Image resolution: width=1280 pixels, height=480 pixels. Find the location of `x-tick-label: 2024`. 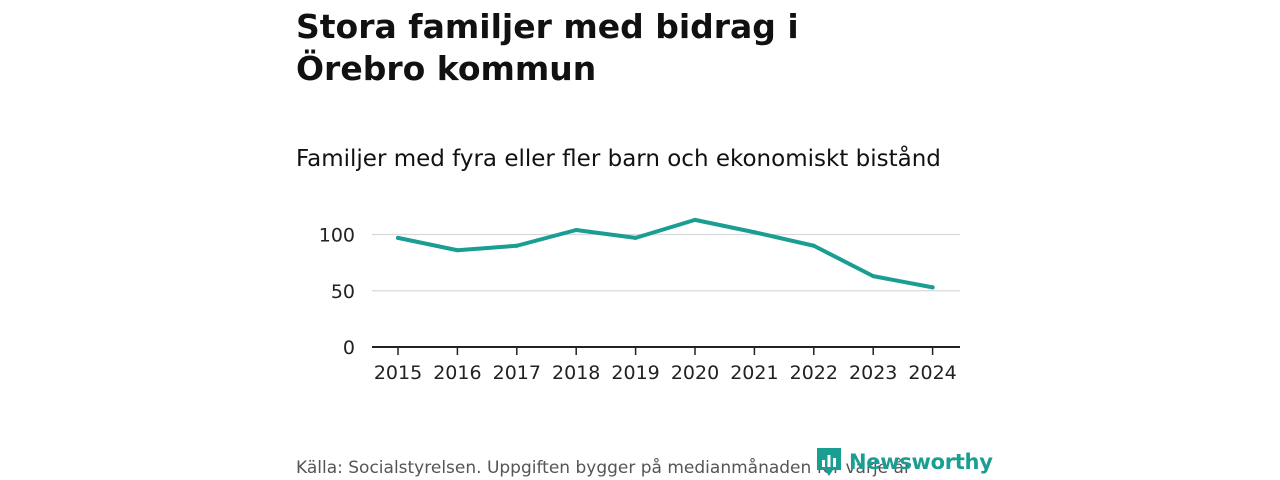

x-tick-label: 2024 is located at coordinates (932, 373).